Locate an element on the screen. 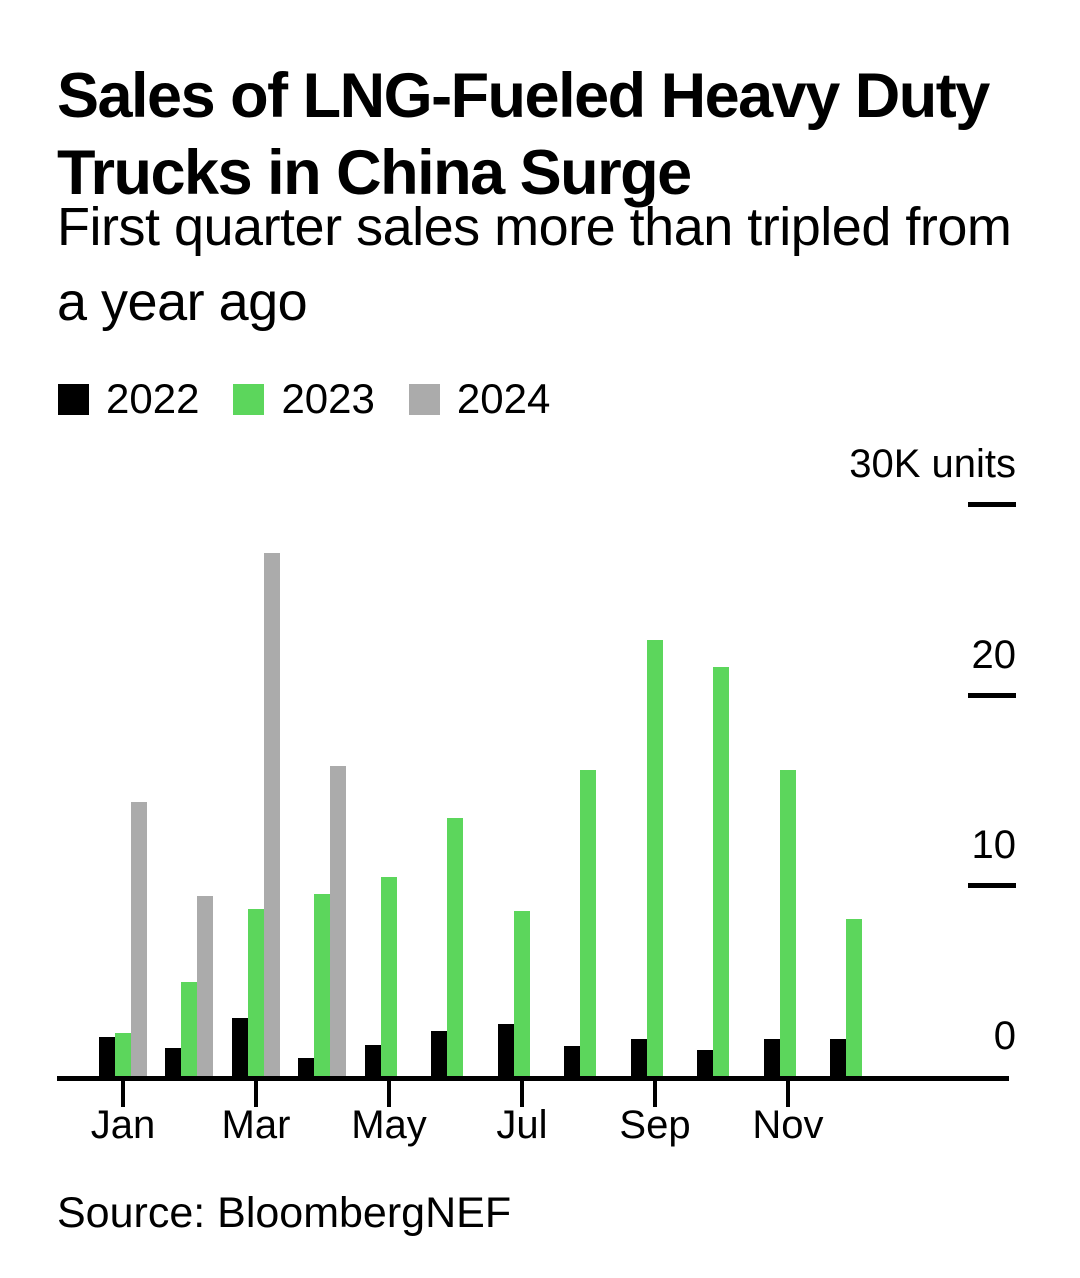  bar-2023-apr is located at coordinates (322, 985).